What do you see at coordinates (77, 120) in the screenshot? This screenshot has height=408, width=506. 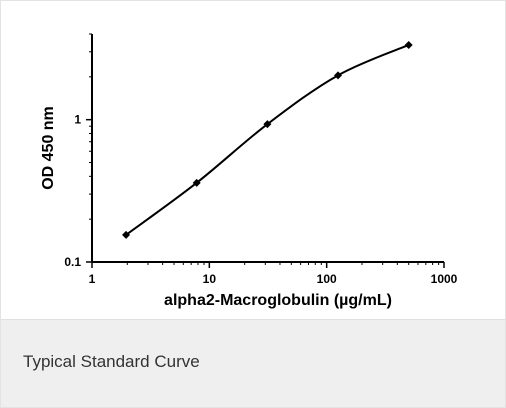 I see `y-tick-label: 1` at bounding box center [77, 120].